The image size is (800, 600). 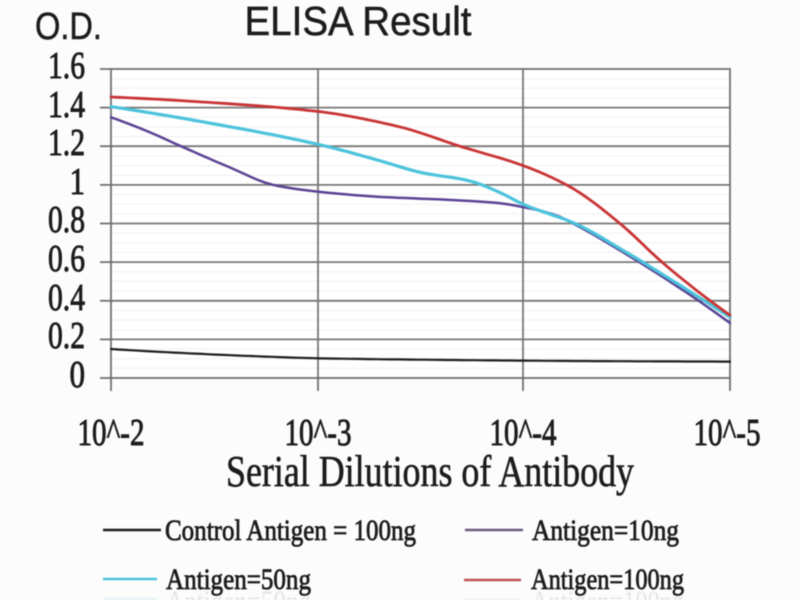 What do you see at coordinates (727, 433) in the screenshot?
I see `svg-text: 10^-5` at bounding box center [727, 433].